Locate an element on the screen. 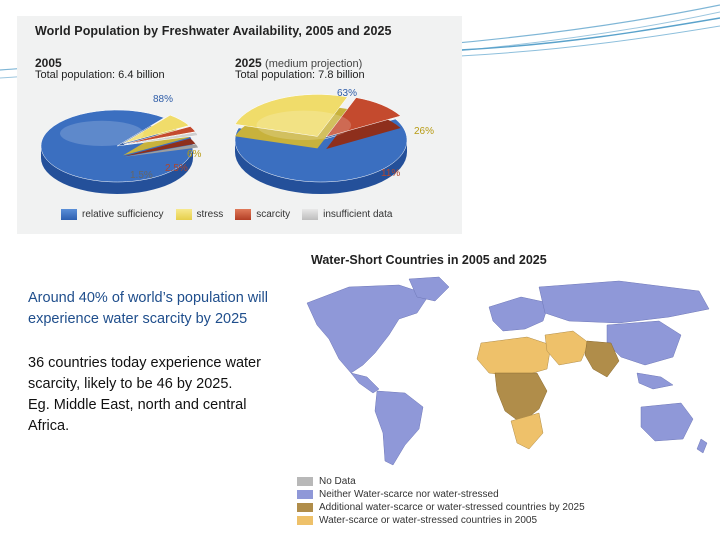 The image size is (720, 540). pie-slice-insufficient is located at coordinates (161, 138).